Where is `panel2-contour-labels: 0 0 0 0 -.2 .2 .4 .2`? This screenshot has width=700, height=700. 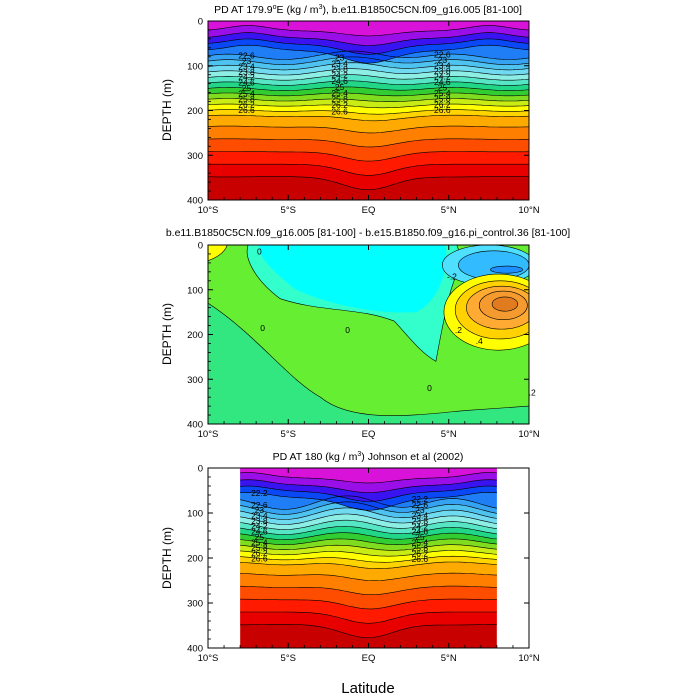 panel2-contour-labels: 0 0 0 0 -.2 .2 .4 .2 is located at coordinates (396, 322).